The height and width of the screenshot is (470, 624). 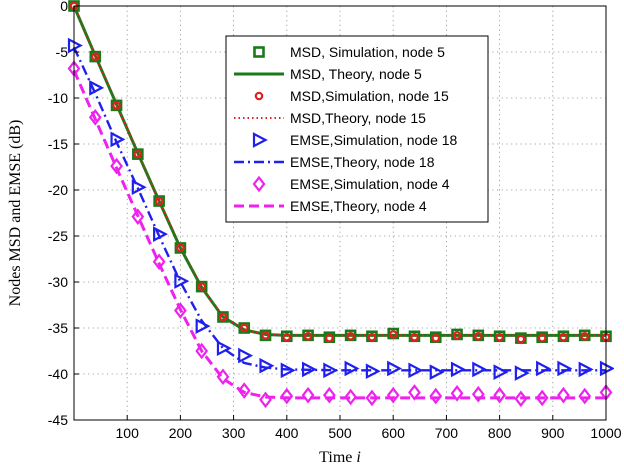 I want to click on legend-label: EMSE,Simulation, node 4, so click(x=370, y=184).